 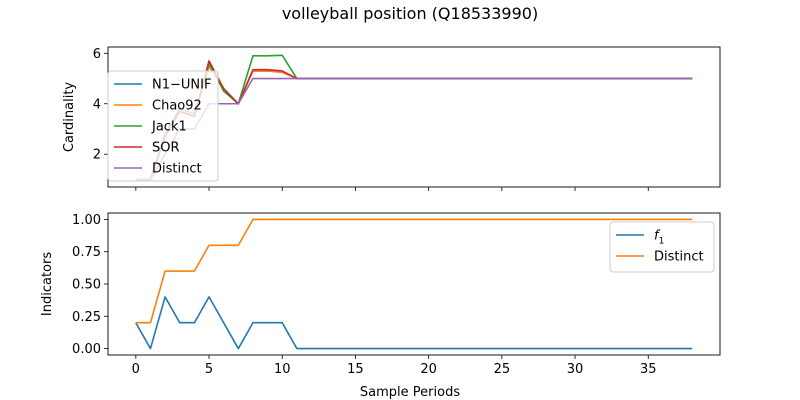 I want to click on y-tick-label: 0.25, so click(x=86, y=317).